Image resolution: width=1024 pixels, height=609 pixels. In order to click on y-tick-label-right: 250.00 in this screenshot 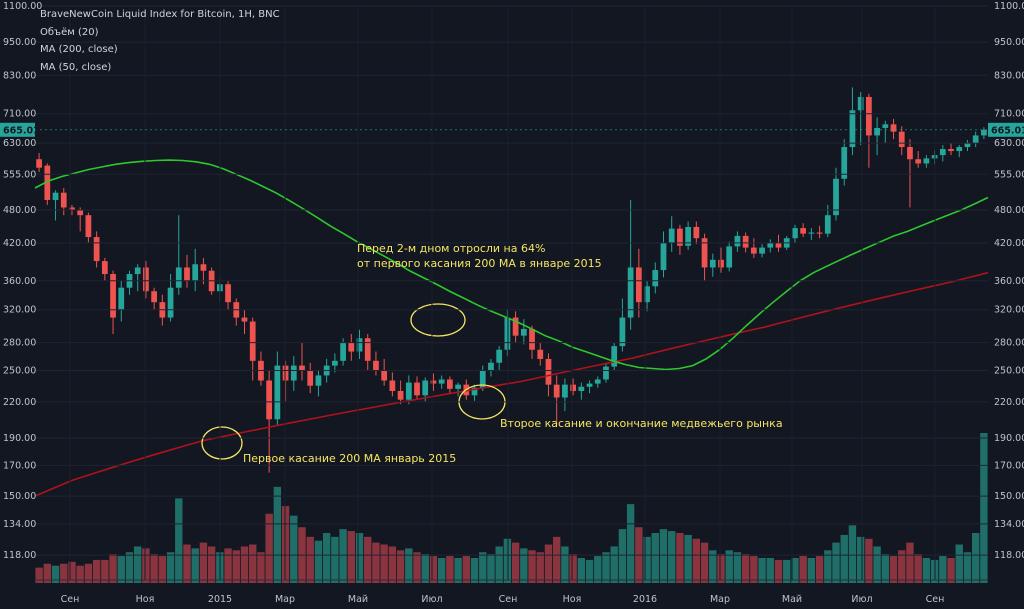, I will do `click(1009, 370)`.